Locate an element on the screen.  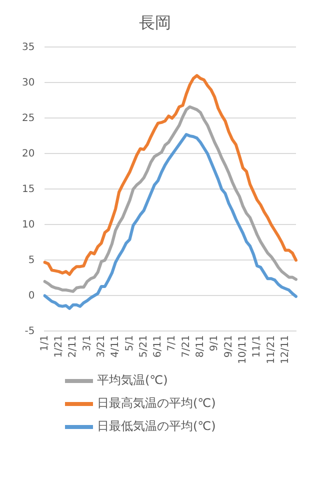
x-tick-label: 8/11 is located at coordinates (200, 346).